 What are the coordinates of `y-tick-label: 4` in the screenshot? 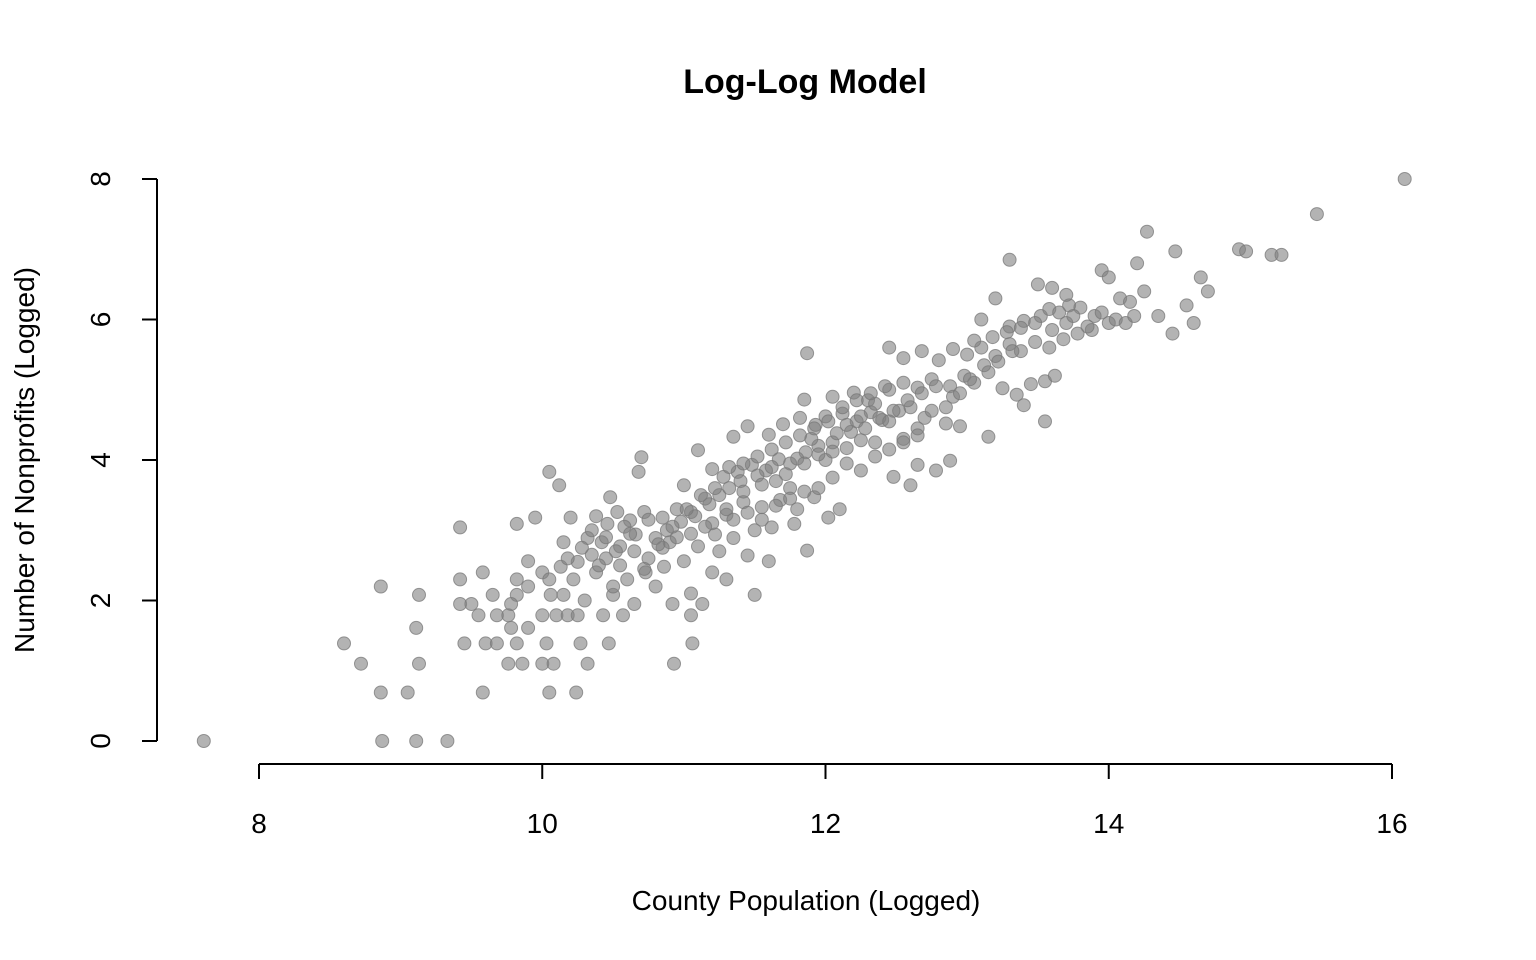 It's located at (100, 460).